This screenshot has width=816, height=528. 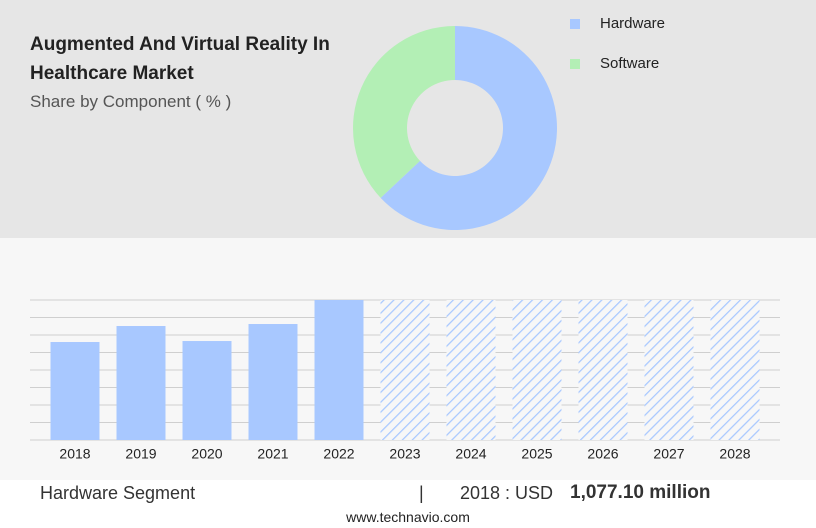 I want to click on x-tick-label: 2026, so click(x=602, y=454).